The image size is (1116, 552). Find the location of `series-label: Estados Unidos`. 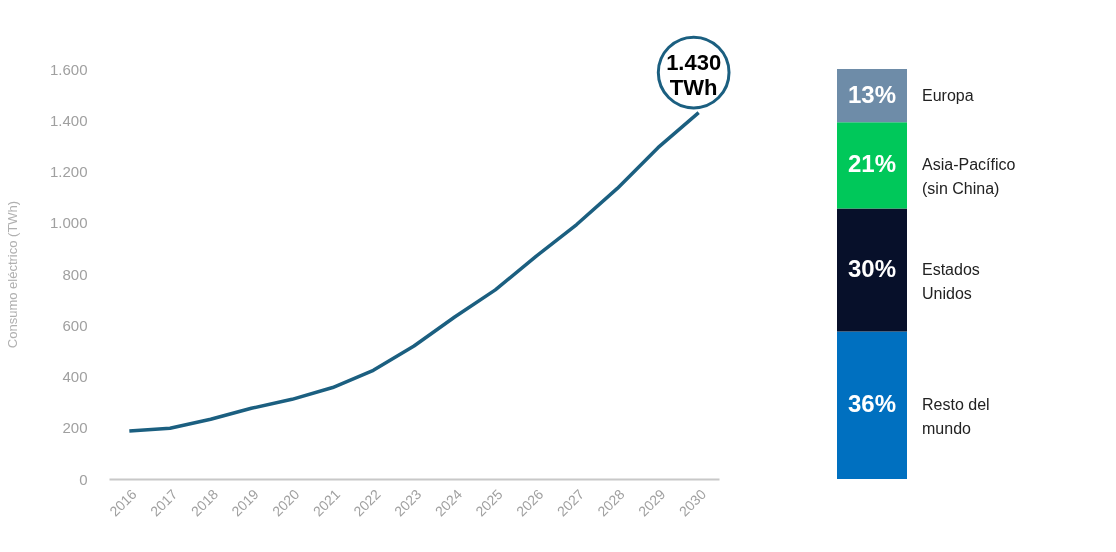

series-label: Estados Unidos is located at coordinates (951, 281).